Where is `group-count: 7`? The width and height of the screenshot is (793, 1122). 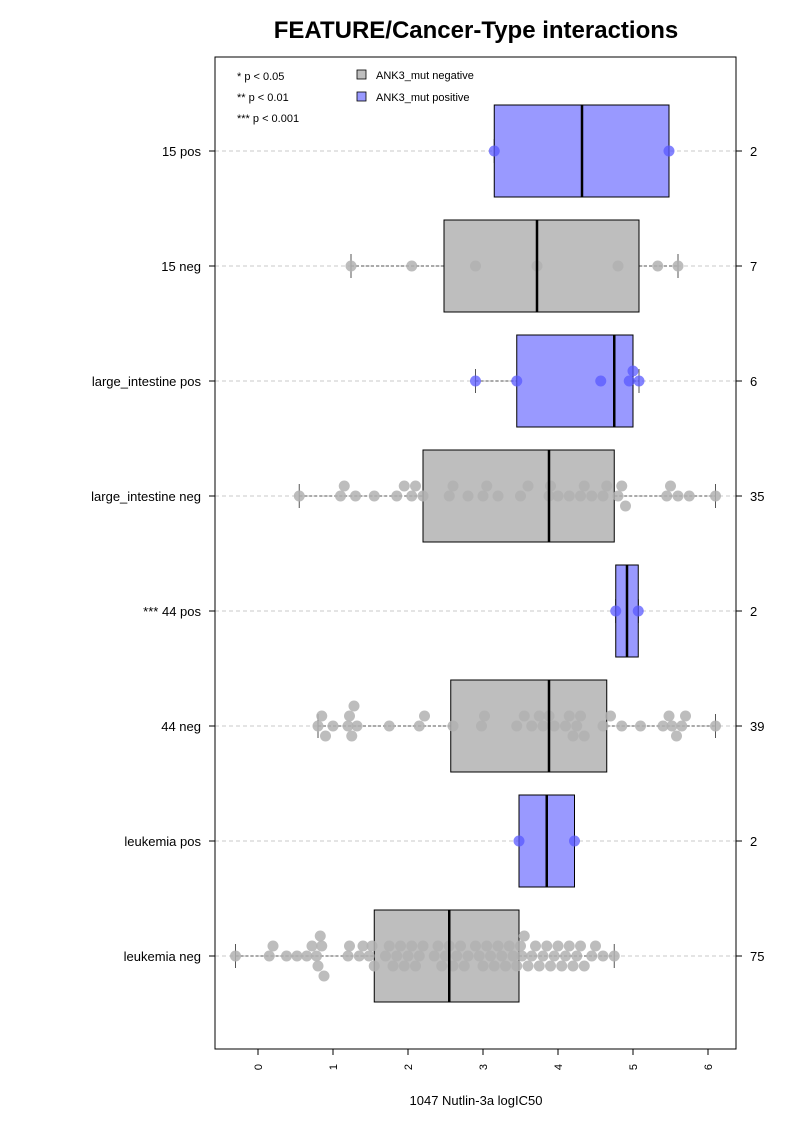 group-count: 7 is located at coordinates (753, 266).